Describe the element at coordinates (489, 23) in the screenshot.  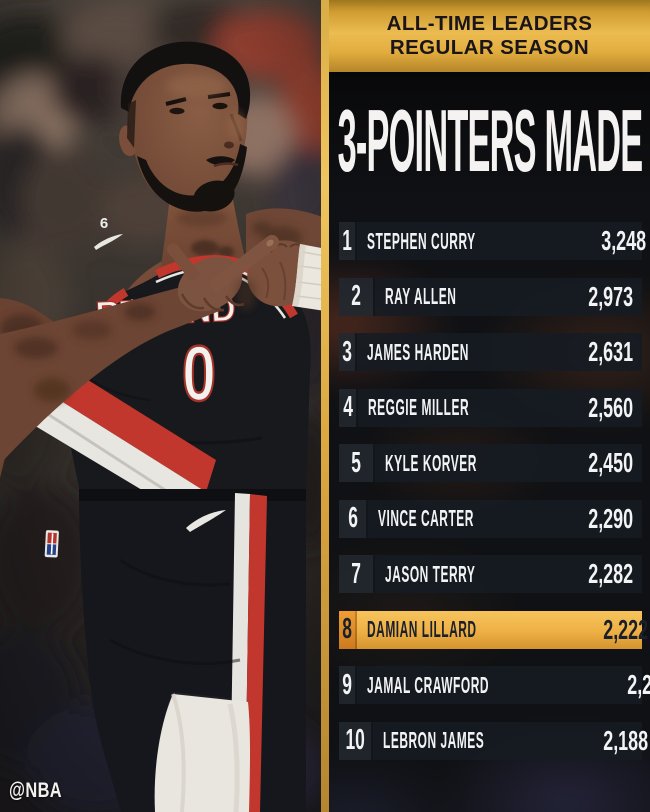
I see `header-line-1: ALL-TIME LEADERS` at that location.